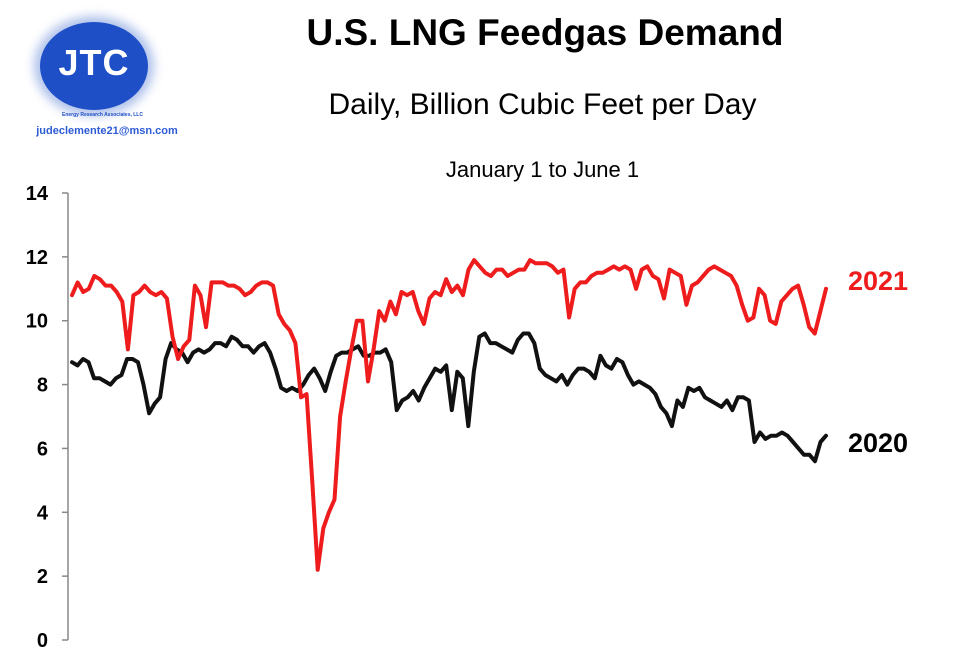  I want to click on chart-title: U.S. LNG Feedgas Demand, so click(545, 32).